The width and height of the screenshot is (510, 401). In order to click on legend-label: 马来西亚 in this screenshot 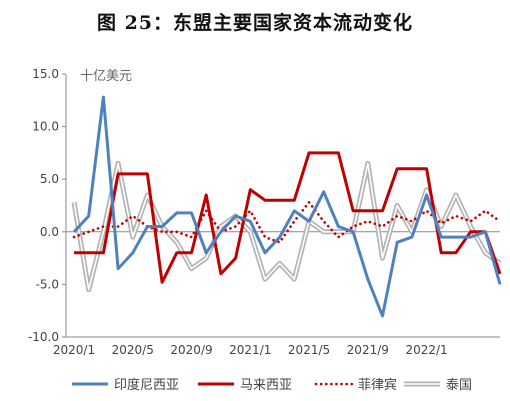, I will do `click(266, 385)`.